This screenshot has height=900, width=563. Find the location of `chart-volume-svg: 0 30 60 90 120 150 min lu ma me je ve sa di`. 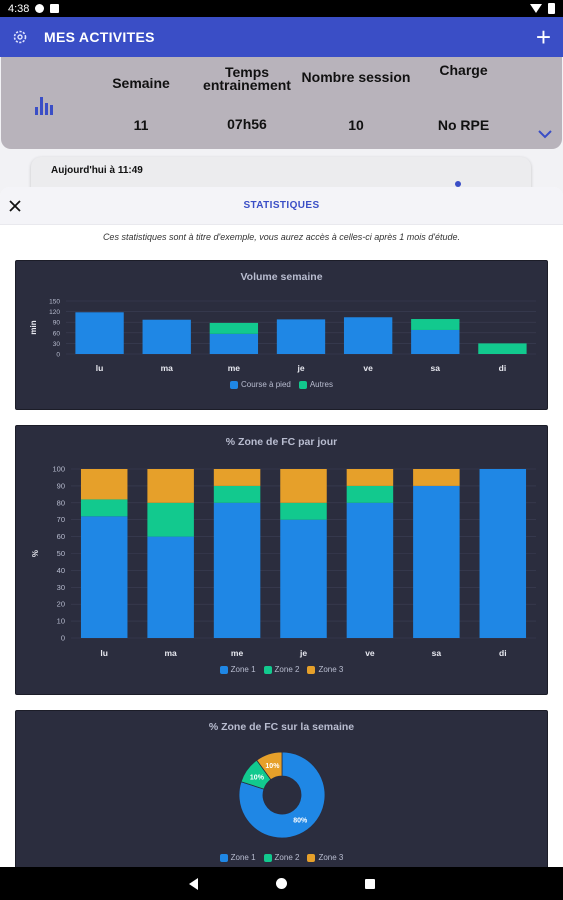

chart-volume-svg: 0 30 60 90 120 150 min lu ma me je ve sa di is located at coordinates (282, 336).